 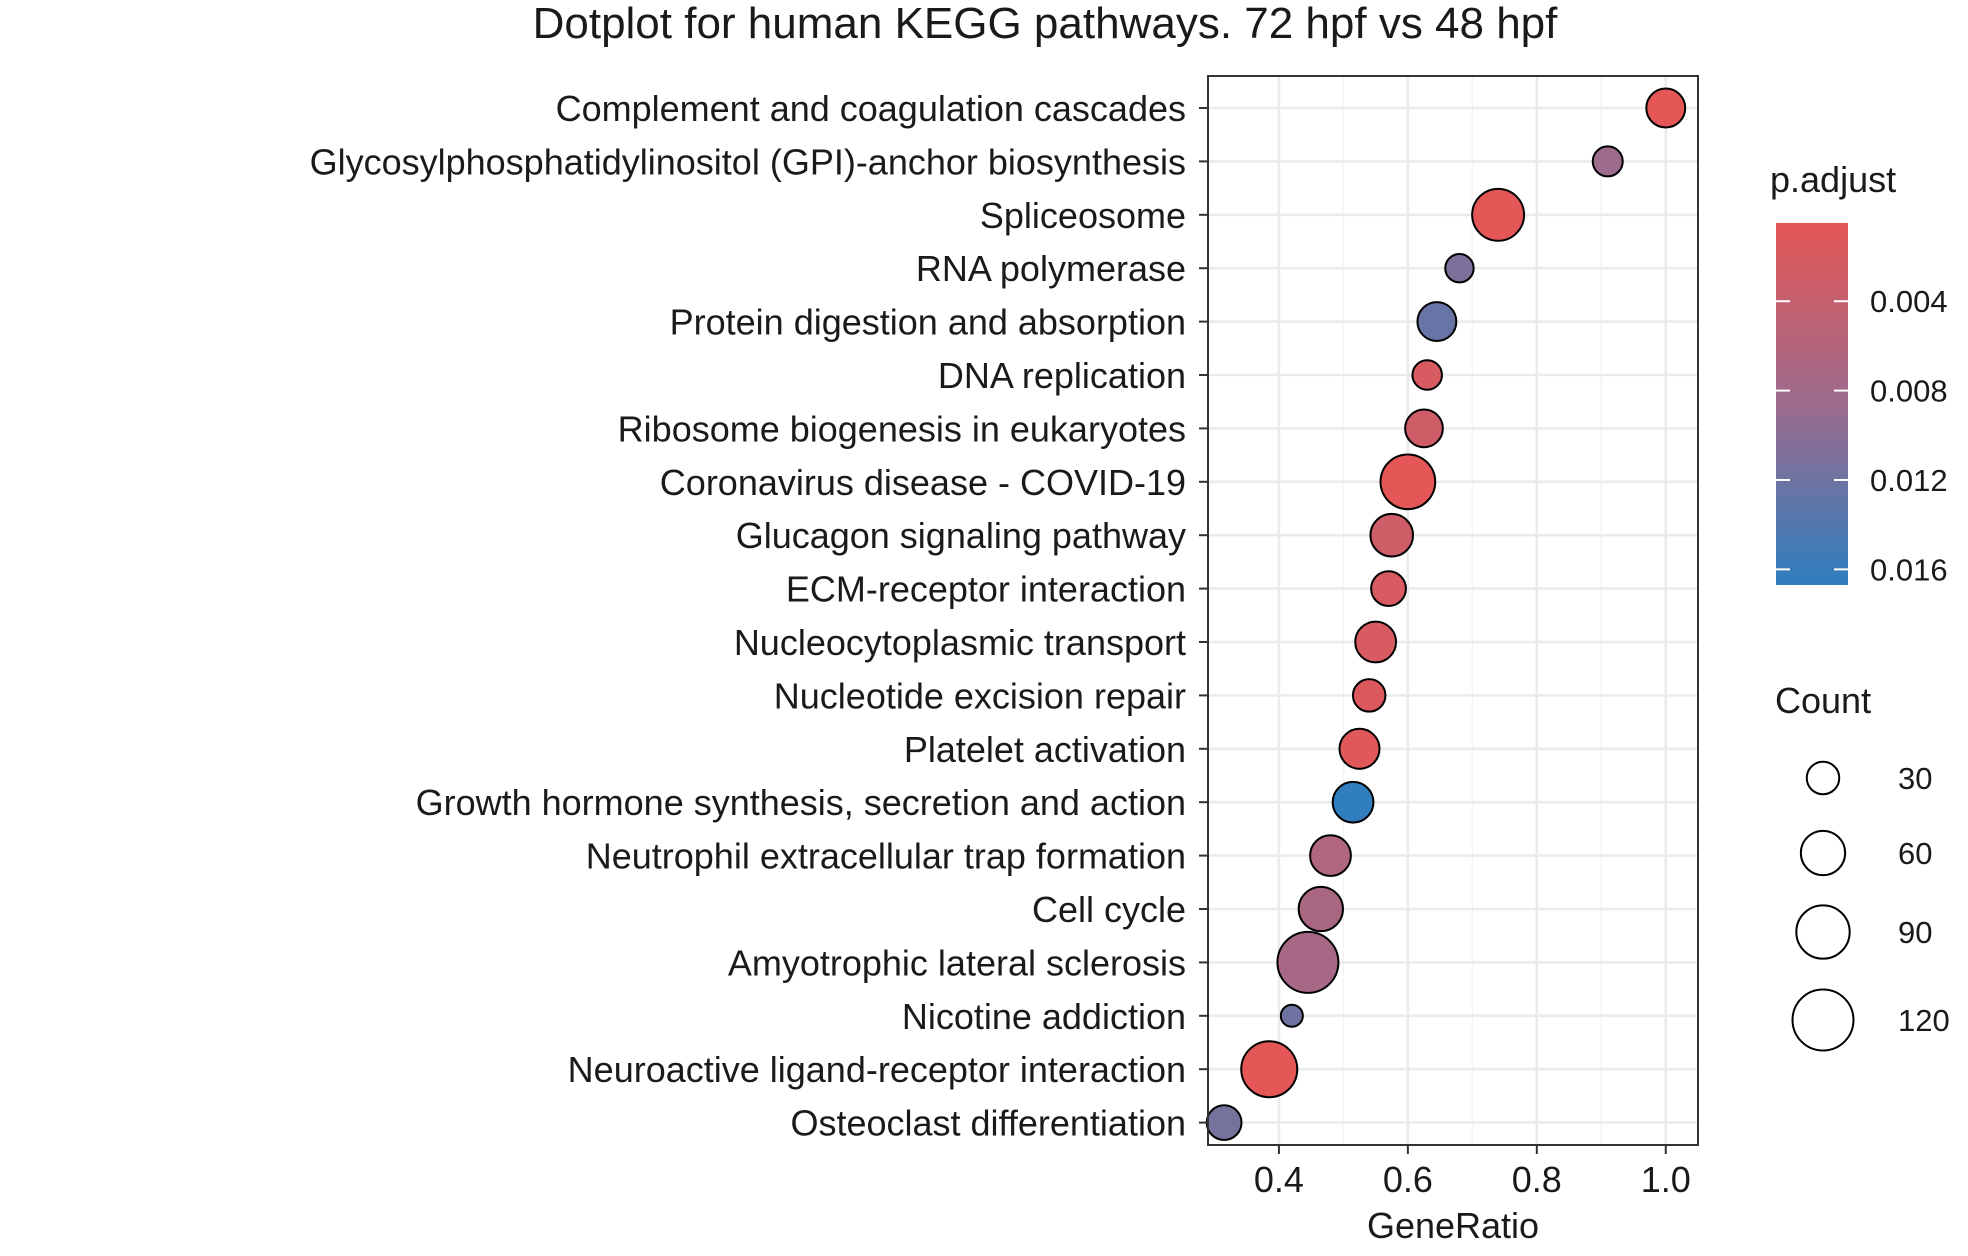 I want to click on y-tick-label: Nucleocytoplasmic transport, so click(x=960, y=642).